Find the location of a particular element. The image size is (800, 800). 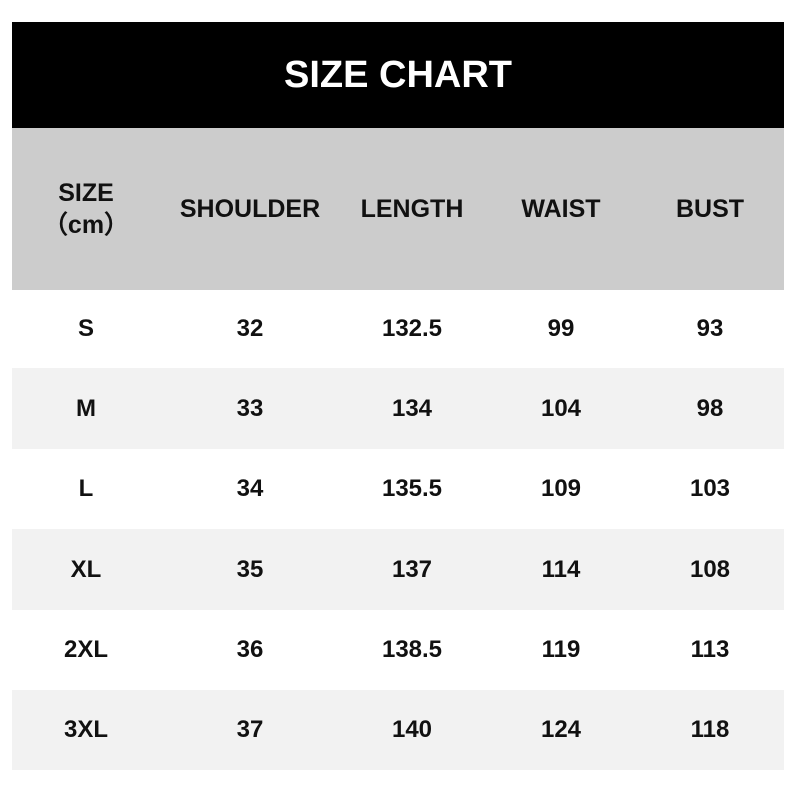

cell-length: 137 is located at coordinates (412, 569).